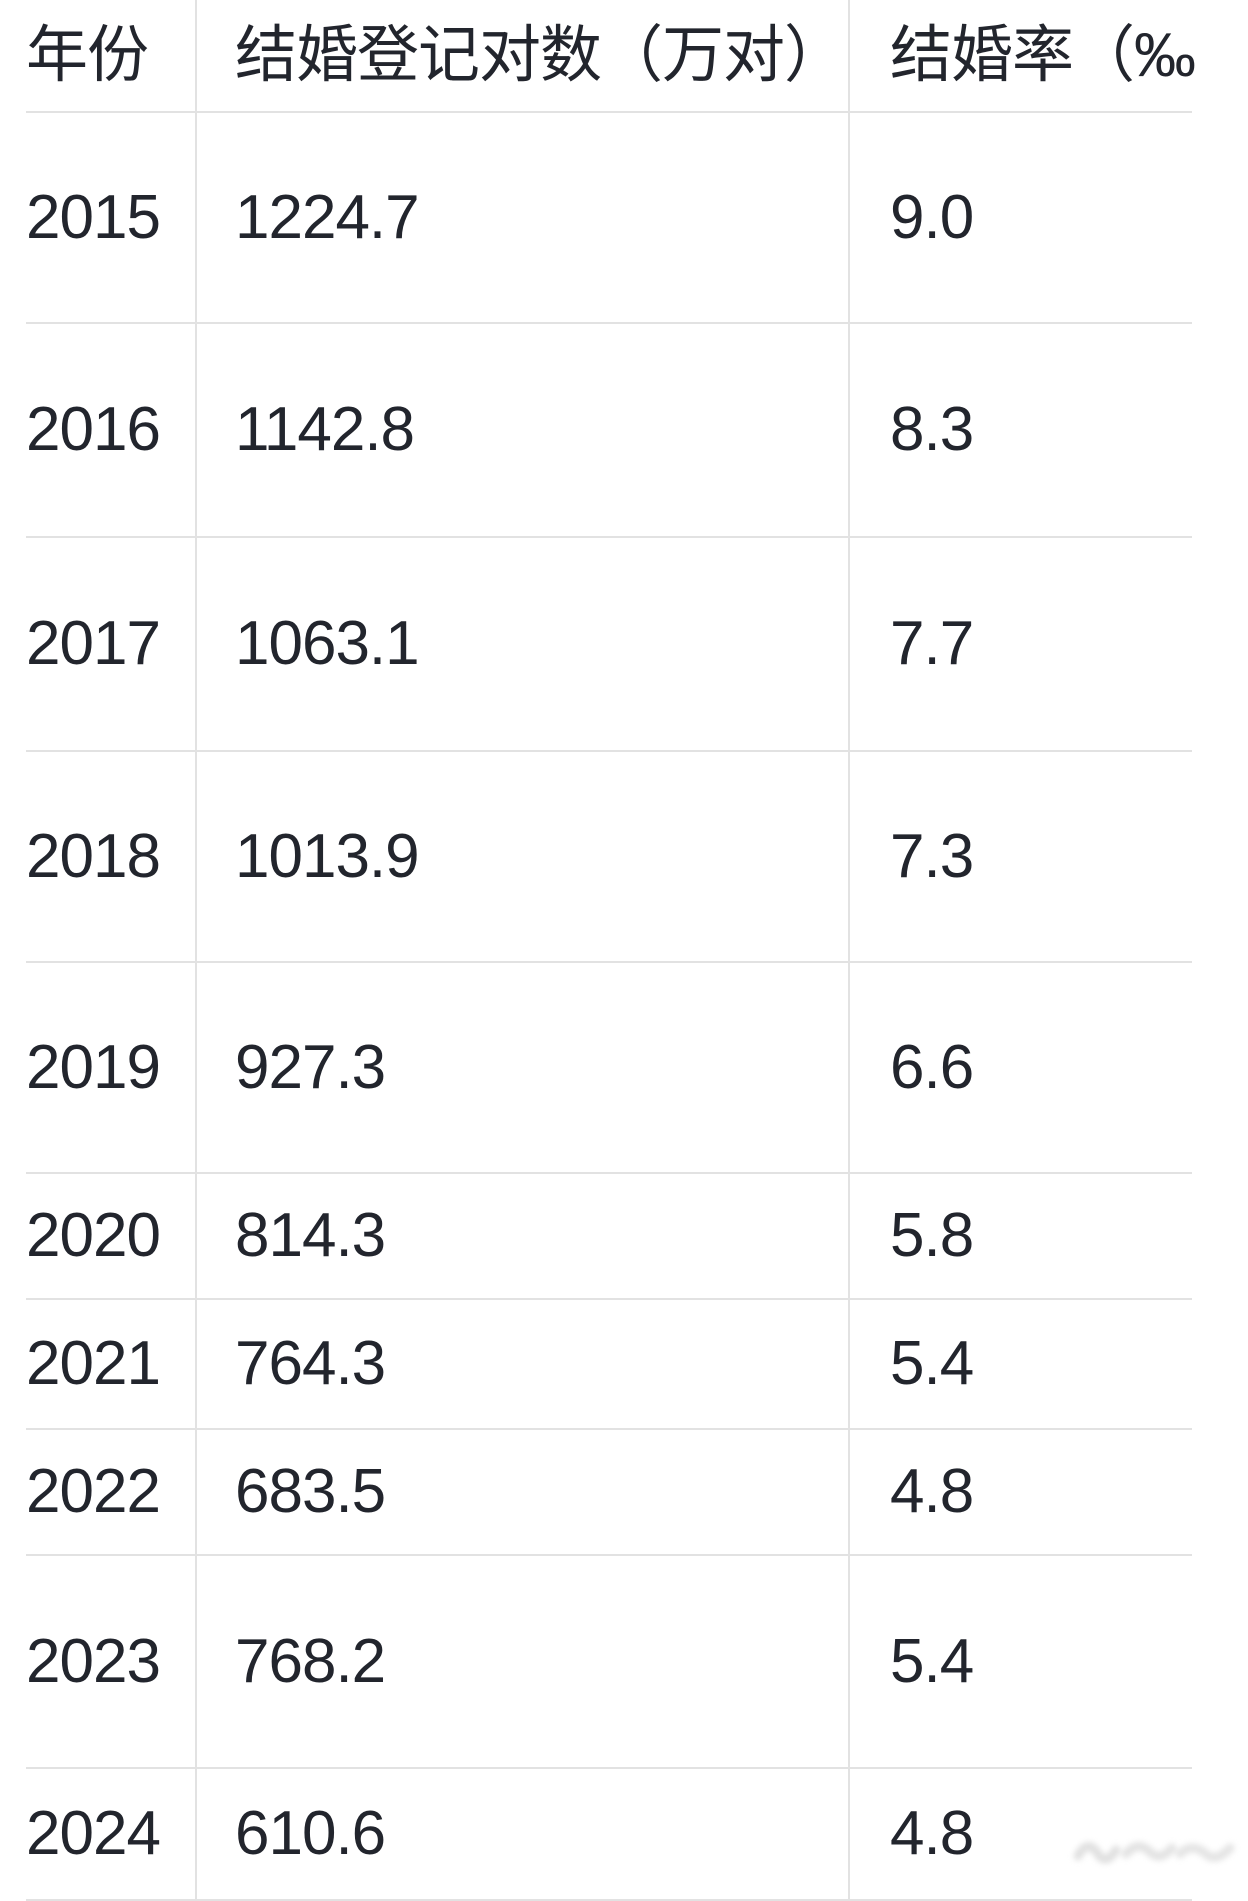 This screenshot has height=1901, width=1248. I want to click on rate-cell: 8.3, so click(932, 429).